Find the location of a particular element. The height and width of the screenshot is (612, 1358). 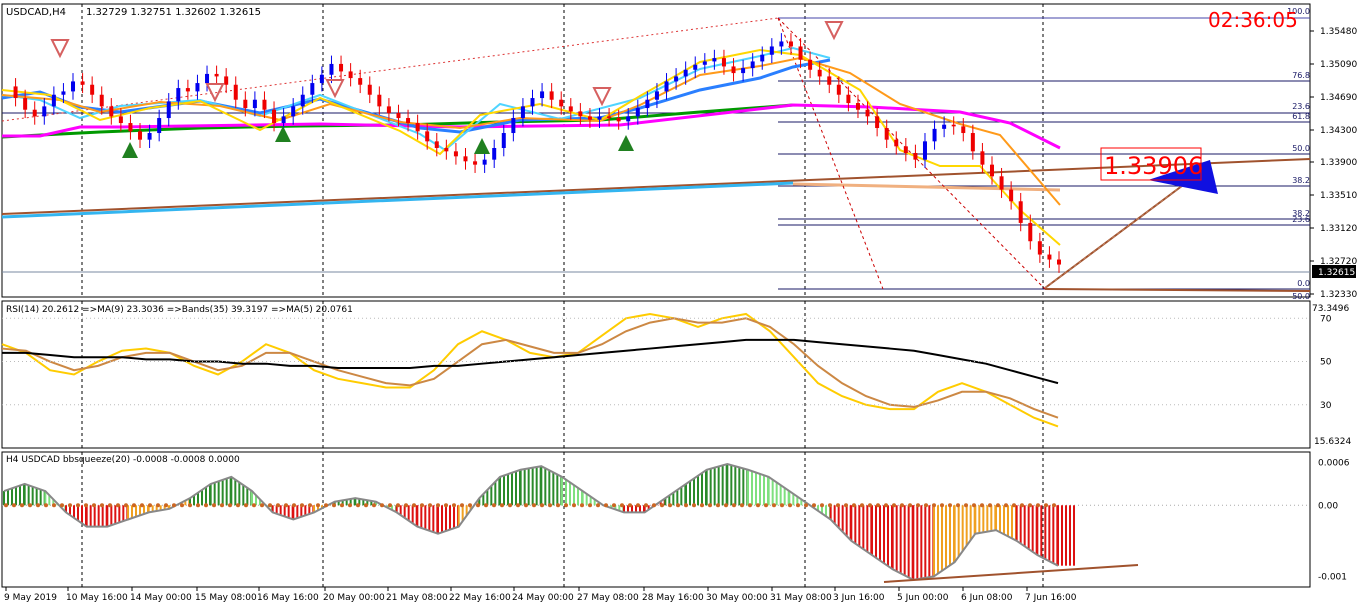

time-tick-label: 16 May 16:00 is located at coordinates (288, 598).